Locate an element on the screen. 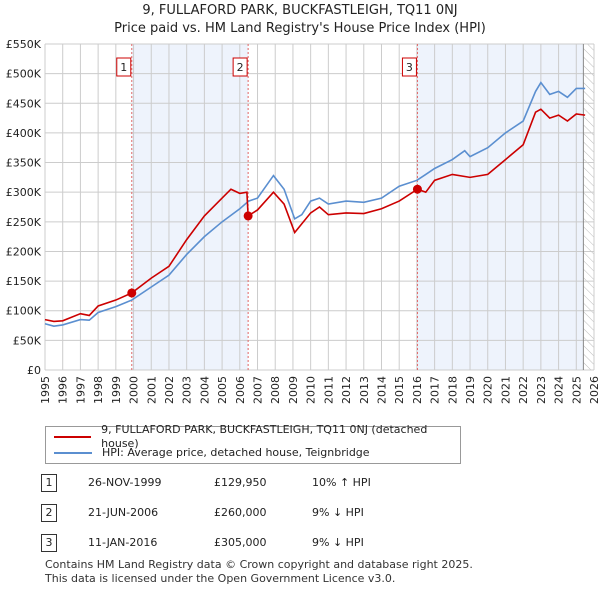 This screenshot has width=600, height=590. sale-price: £129,950 is located at coordinates (240, 482).